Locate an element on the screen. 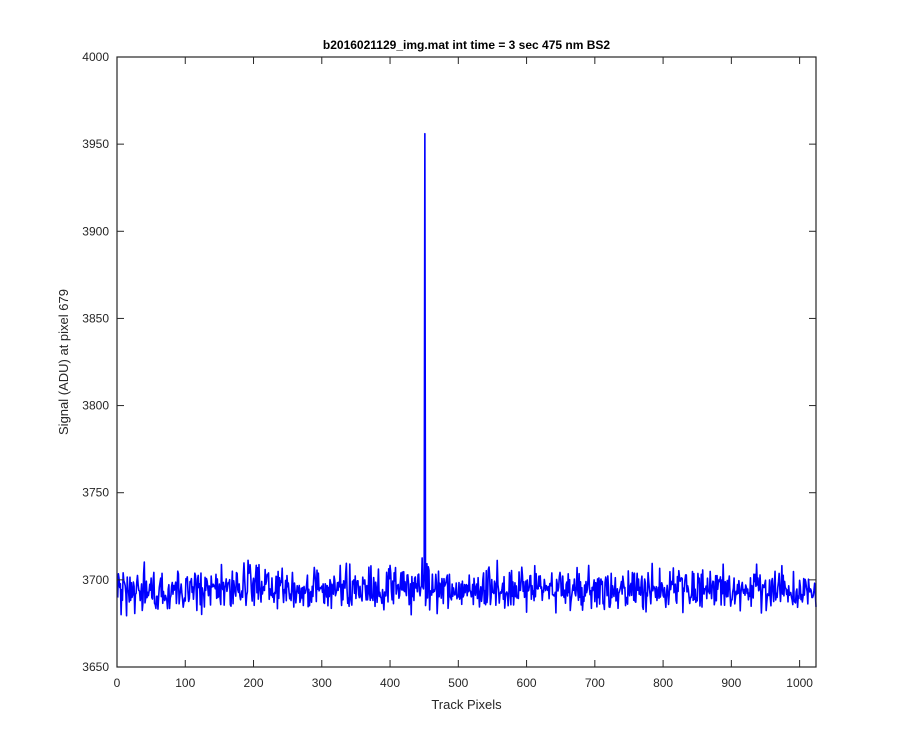  x-tick-label: 400 is located at coordinates (390, 683).